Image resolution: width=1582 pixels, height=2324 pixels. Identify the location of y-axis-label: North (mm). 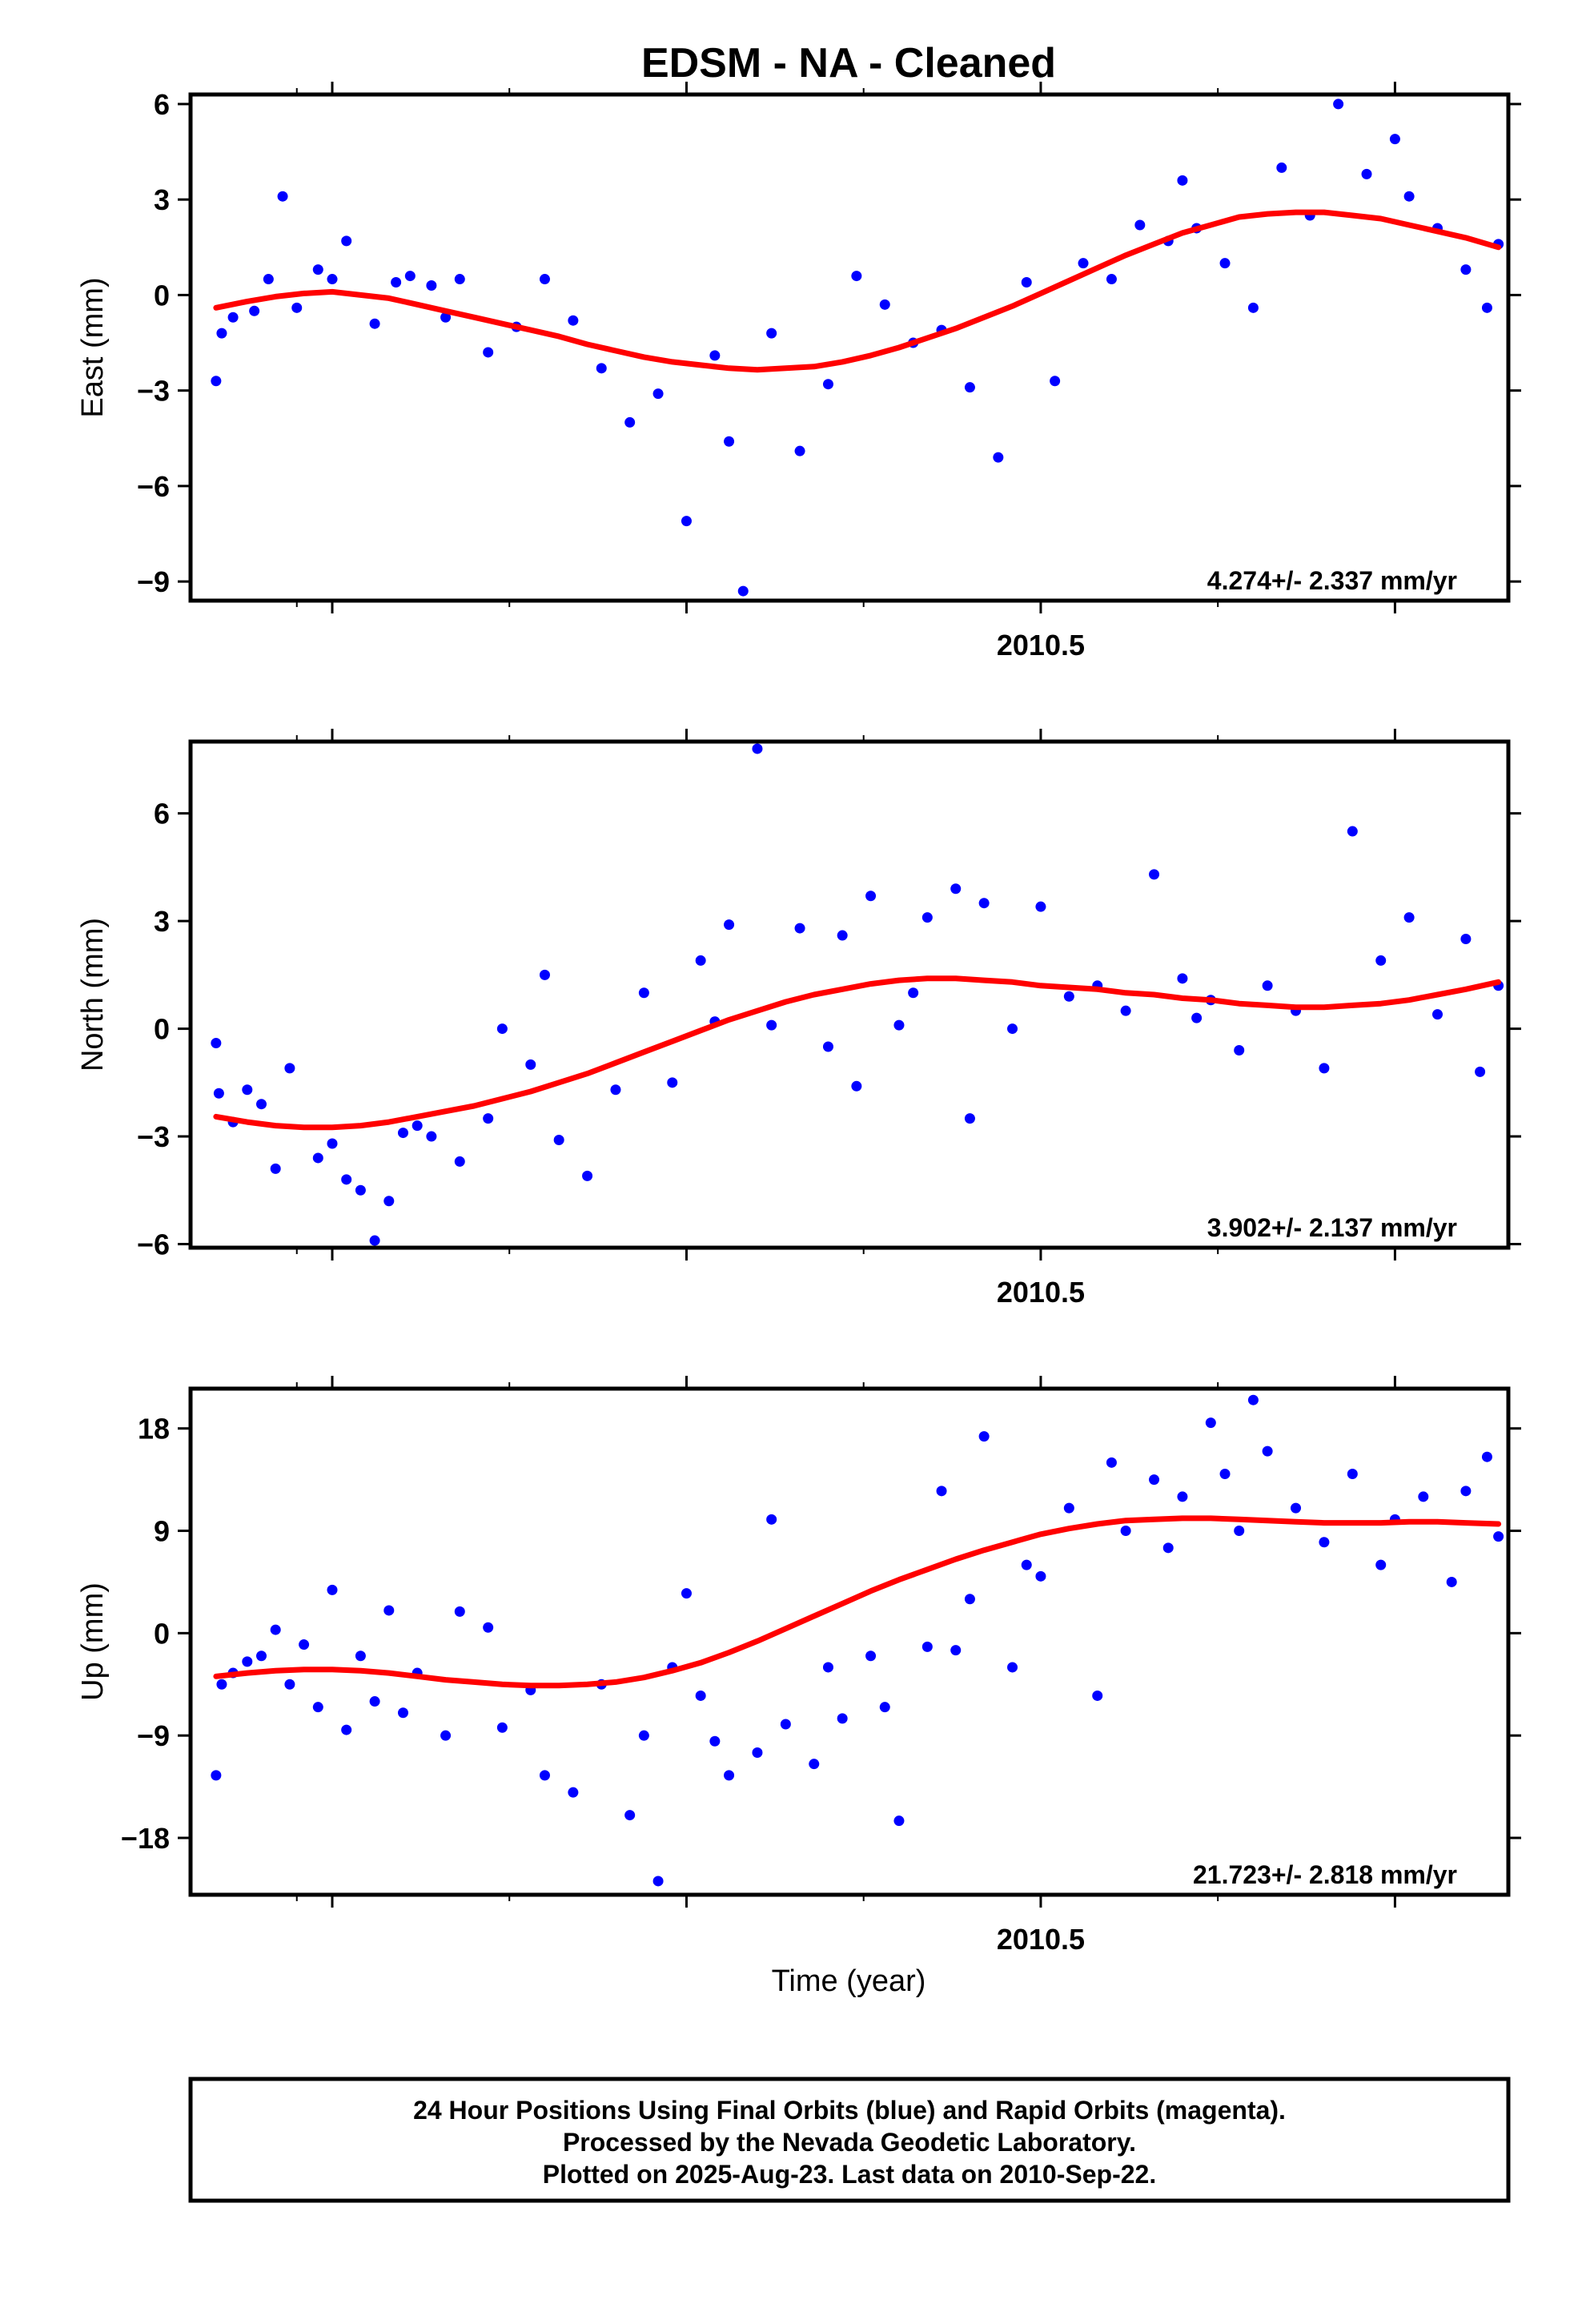
(93, 995).